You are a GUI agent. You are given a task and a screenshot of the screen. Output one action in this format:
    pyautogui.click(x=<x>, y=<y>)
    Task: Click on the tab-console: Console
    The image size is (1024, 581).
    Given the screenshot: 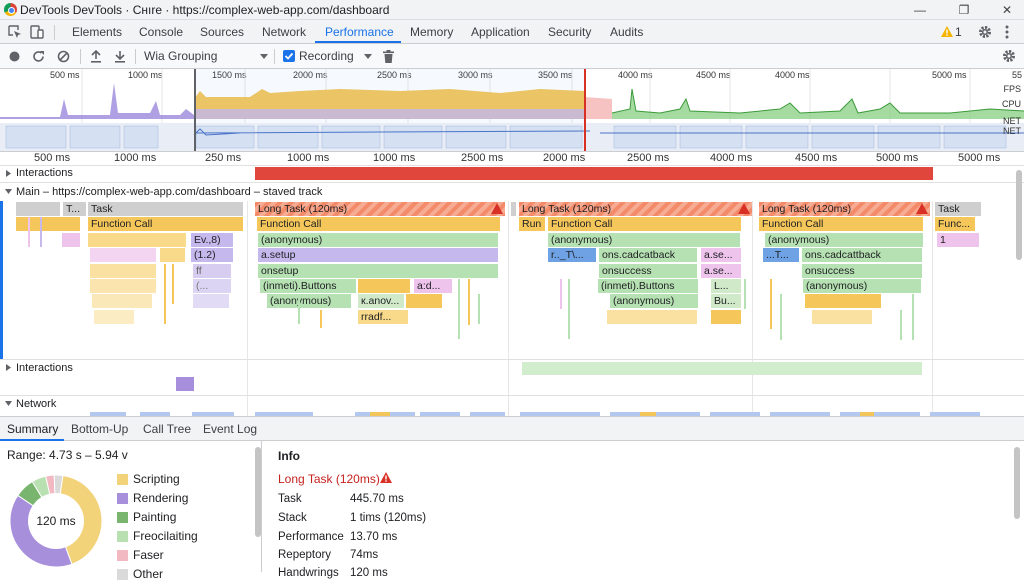 What is the action you would take?
    pyautogui.click(x=161, y=32)
    